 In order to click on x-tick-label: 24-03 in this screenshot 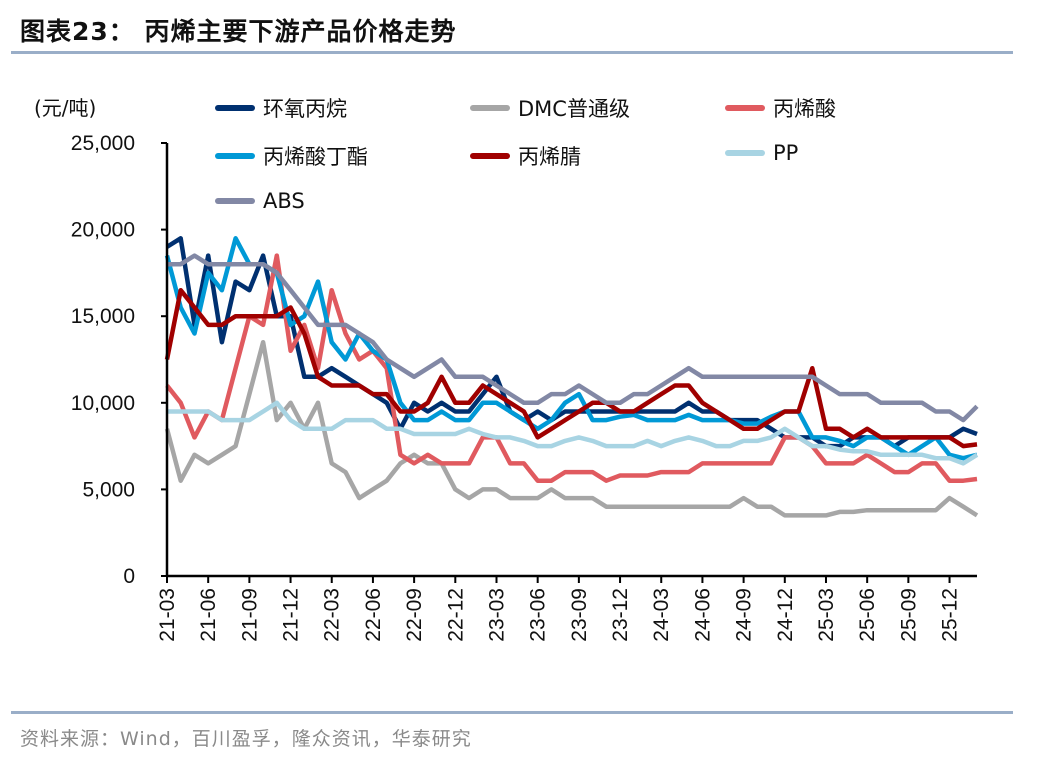, I will do `click(661, 615)`.